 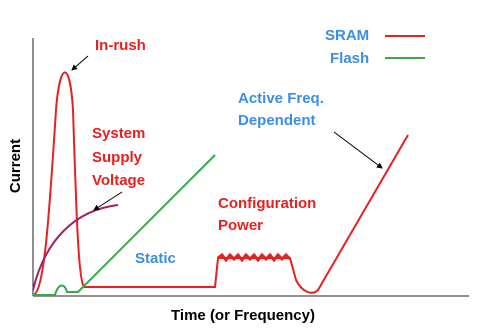 I want to click on config-noise, so click(x=254, y=257).